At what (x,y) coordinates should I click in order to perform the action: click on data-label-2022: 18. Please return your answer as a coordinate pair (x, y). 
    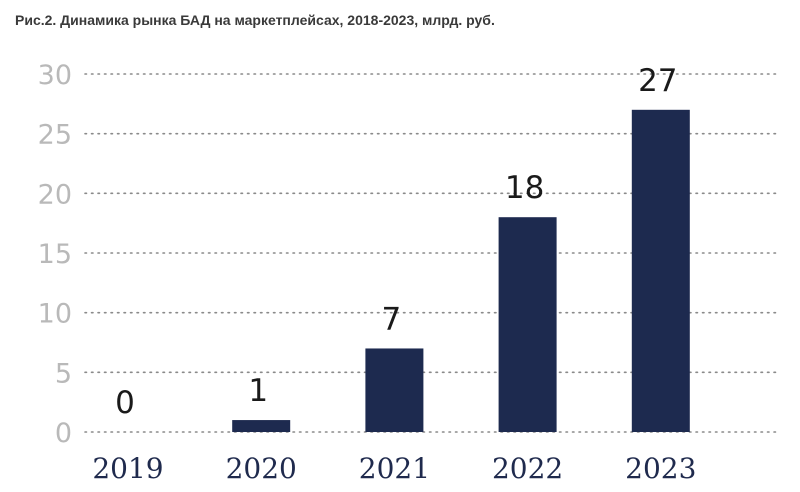
    Looking at the image, I should click on (524, 188).